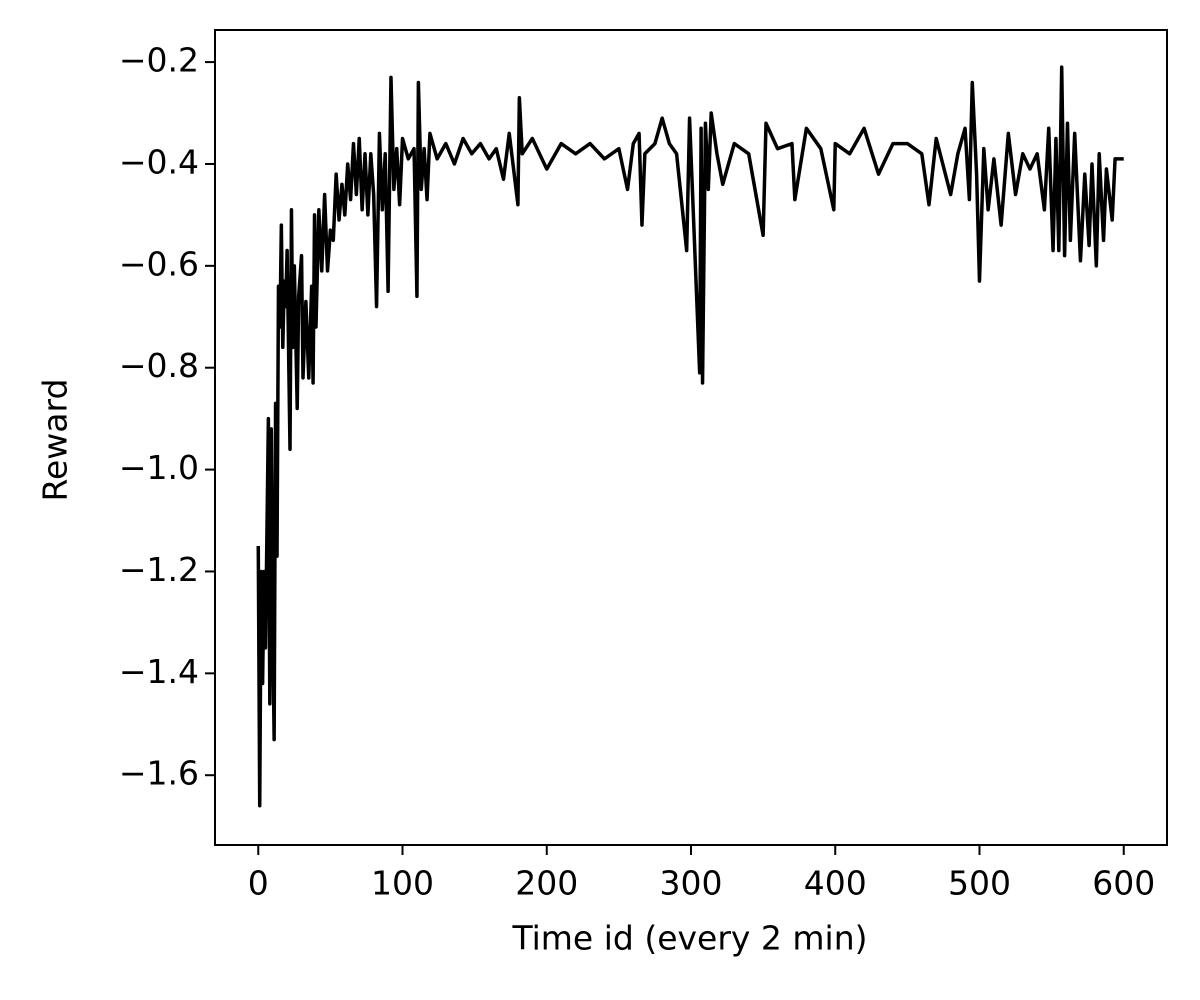  Describe the element at coordinates (55, 440) in the screenshot. I see `y-axis-label: Reward` at that location.